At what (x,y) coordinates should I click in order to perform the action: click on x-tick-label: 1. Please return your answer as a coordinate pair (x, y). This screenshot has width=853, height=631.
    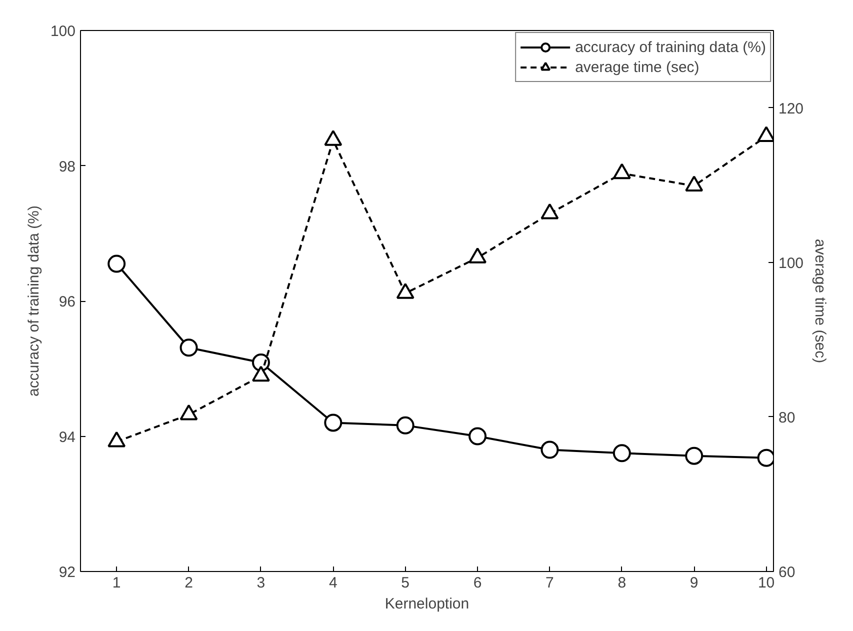
    Looking at the image, I should click on (116, 583).